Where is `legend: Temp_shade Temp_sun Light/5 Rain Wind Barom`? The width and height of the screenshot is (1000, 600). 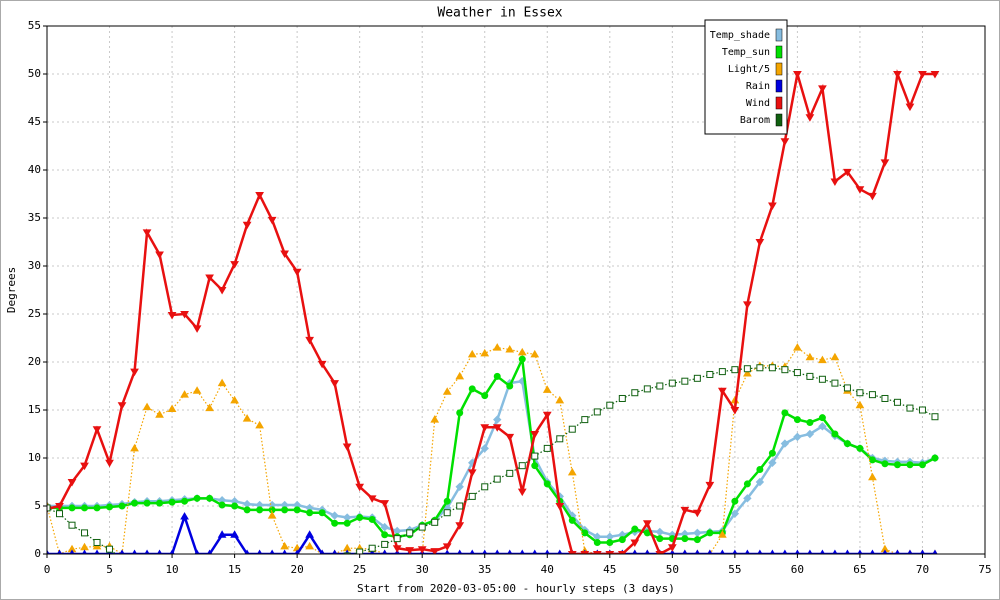
legend: Temp_shade Temp_sun Light/5 Rain Wind Barom is located at coordinates (746, 77).